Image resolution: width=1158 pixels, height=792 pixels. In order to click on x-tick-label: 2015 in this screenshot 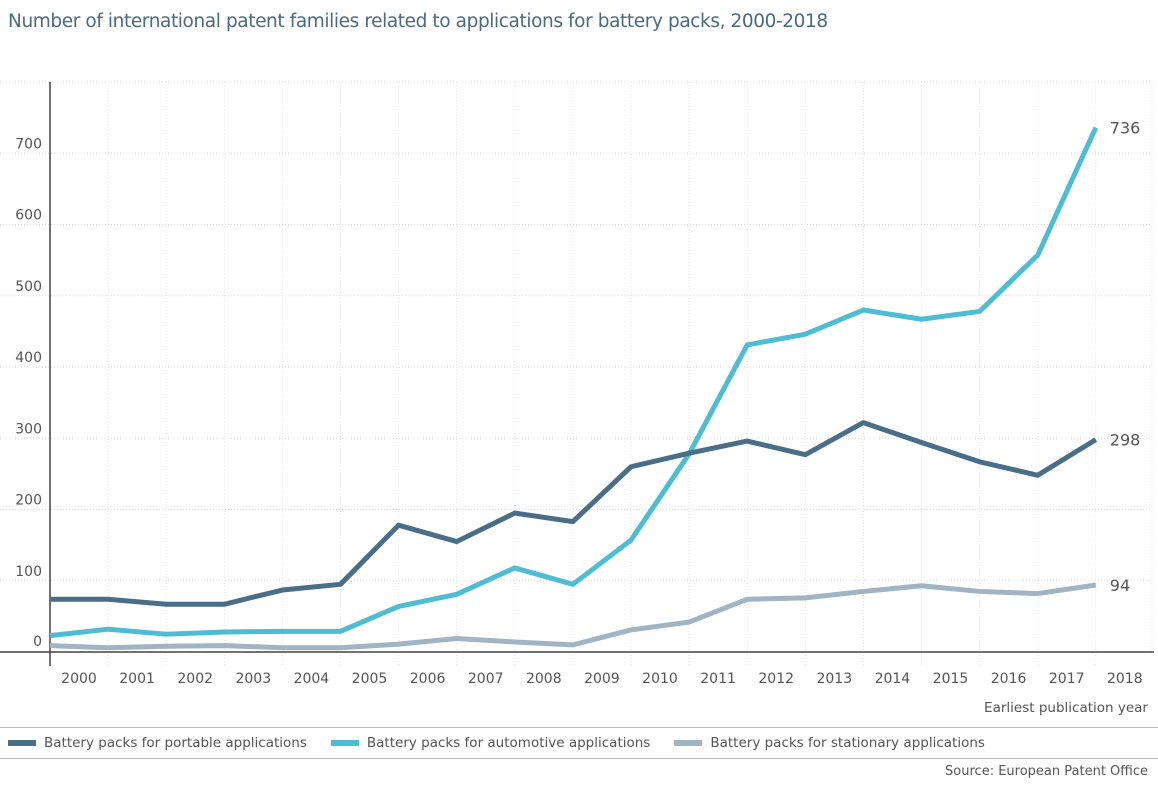, I will do `click(951, 679)`.